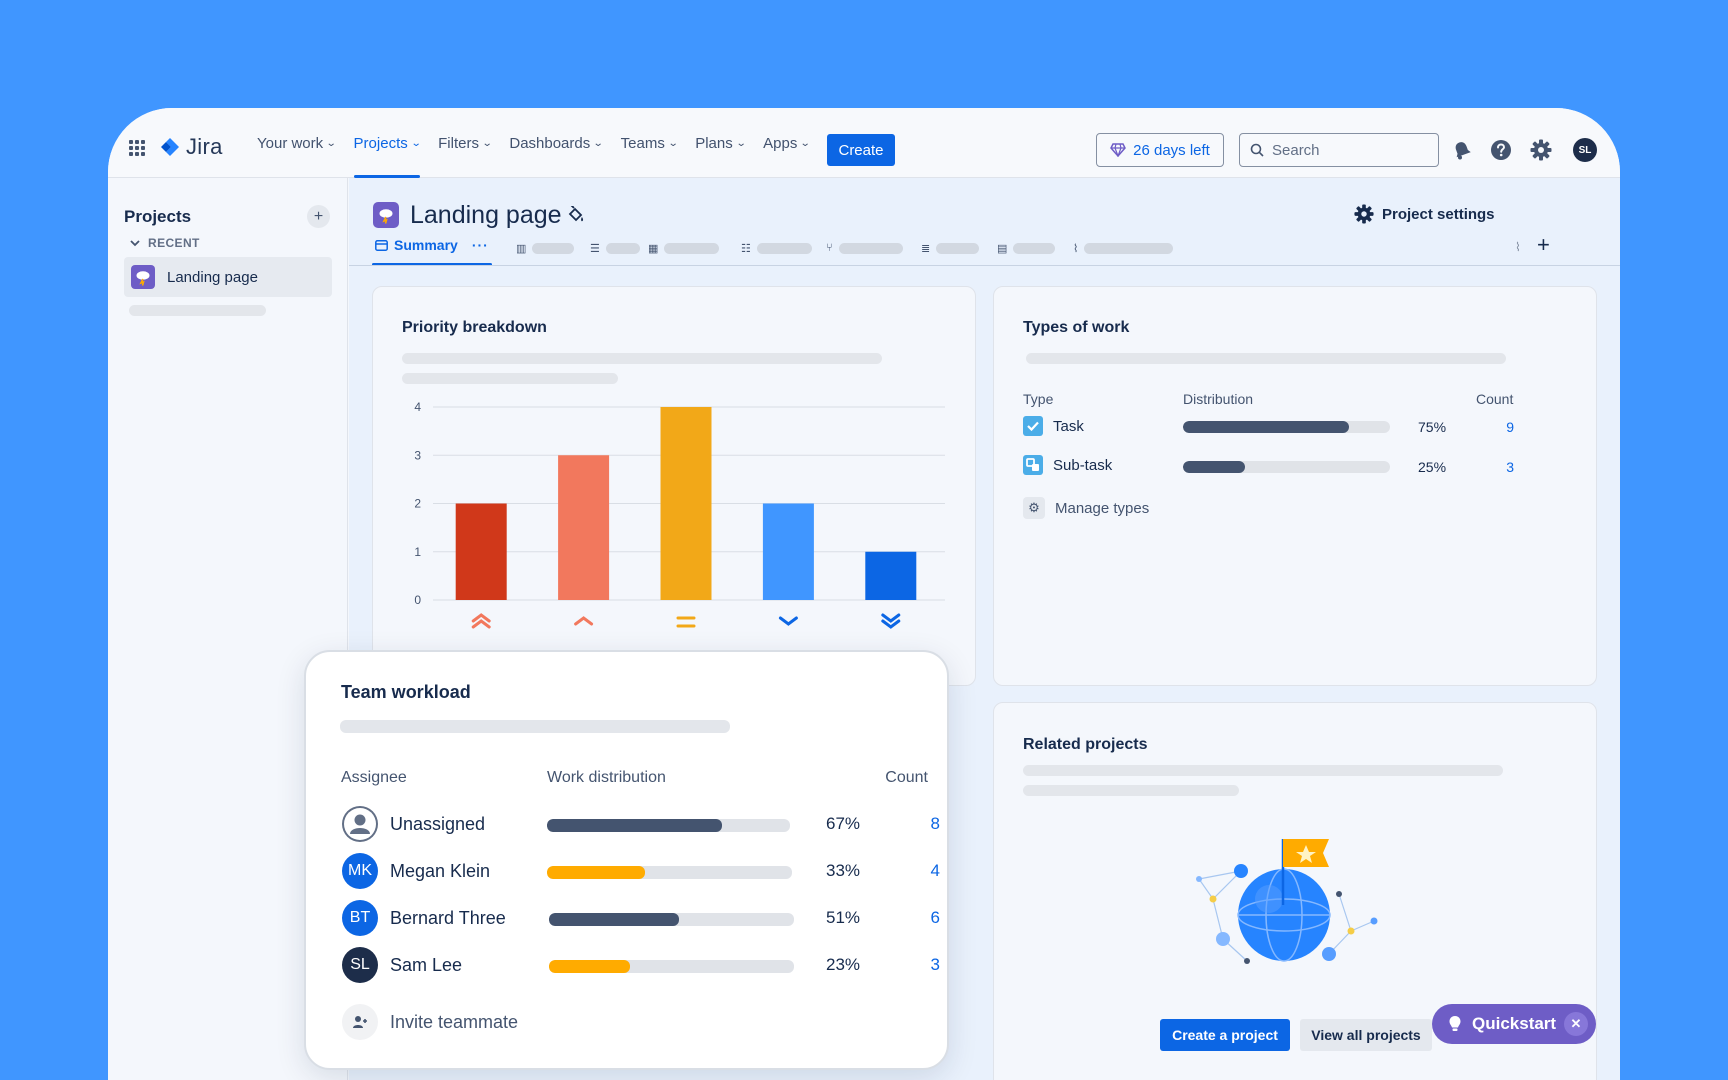  I want to click on create-project-button: Create a project, so click(1225, 1035).